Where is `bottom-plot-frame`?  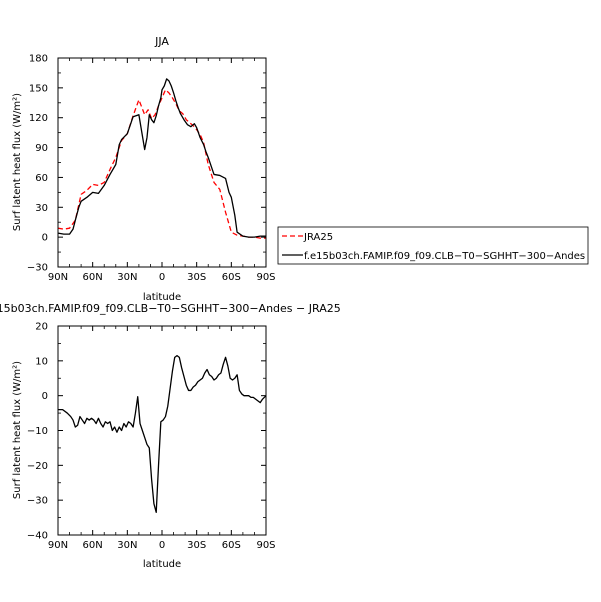
bottom-plot-frame is located at coordinates (162, 430).